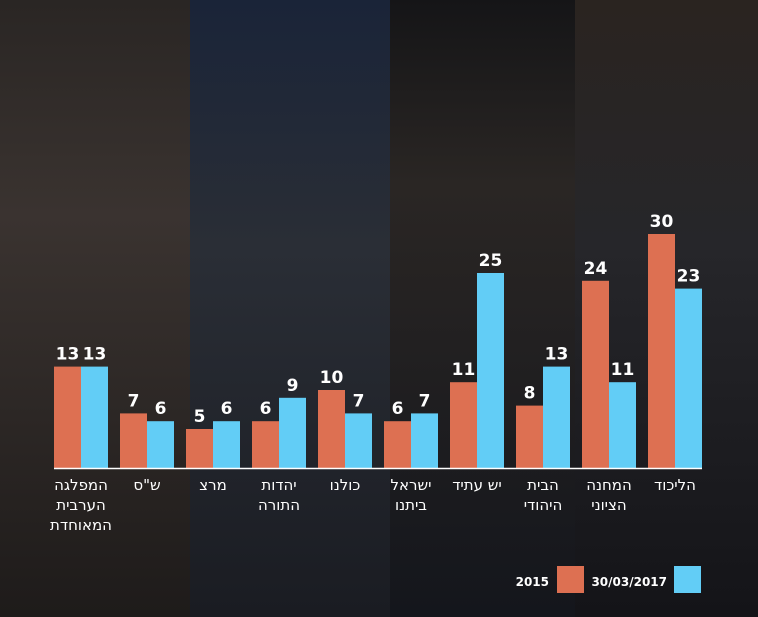 This screenshot has height=617, width=758. Describe the element at coordinates (570, 579) in the screenshot. I see `legend-swatch-2015` at that location.